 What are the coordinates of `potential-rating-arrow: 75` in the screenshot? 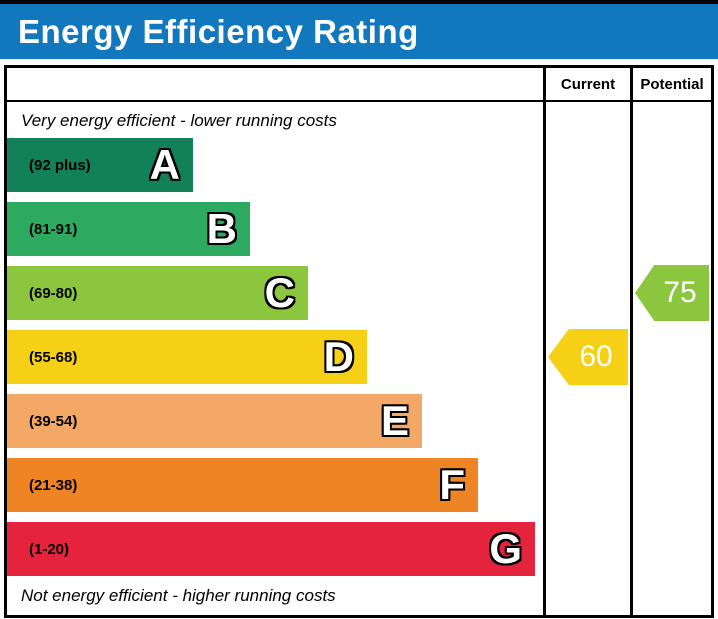 It's located at (672, 293).